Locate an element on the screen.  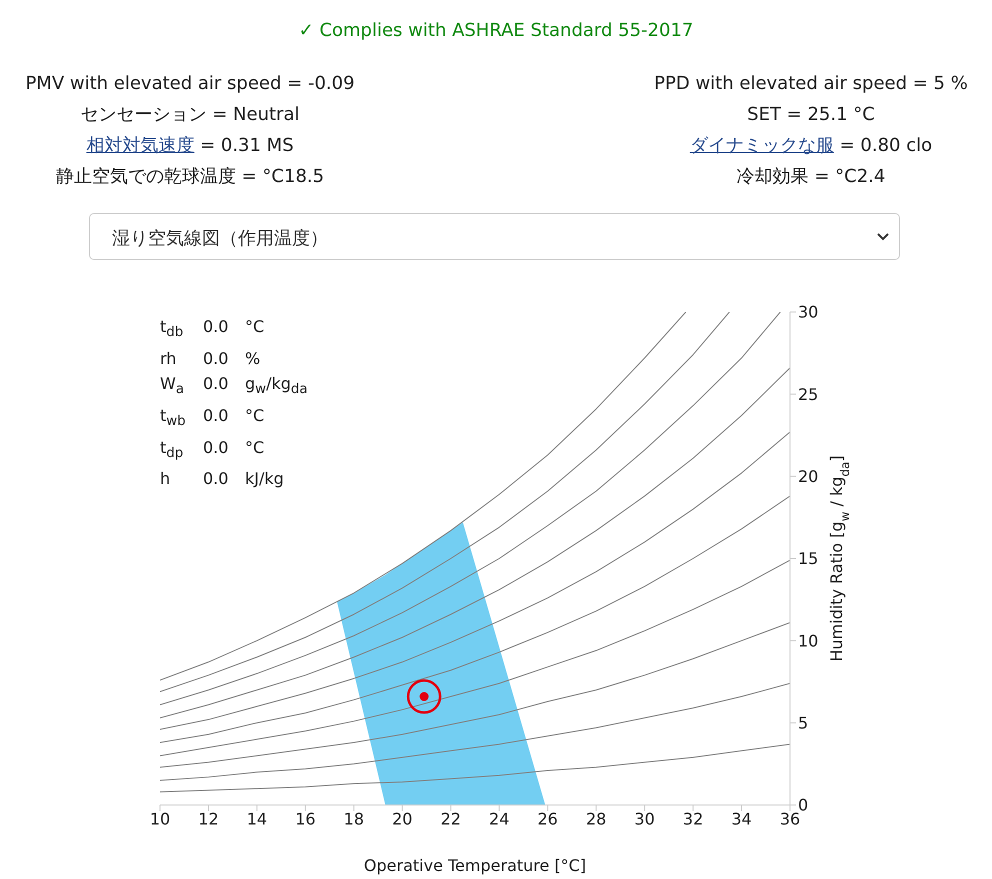
text: t$_{dp}$ 0.0 °C is located at coordinates (212, 449).